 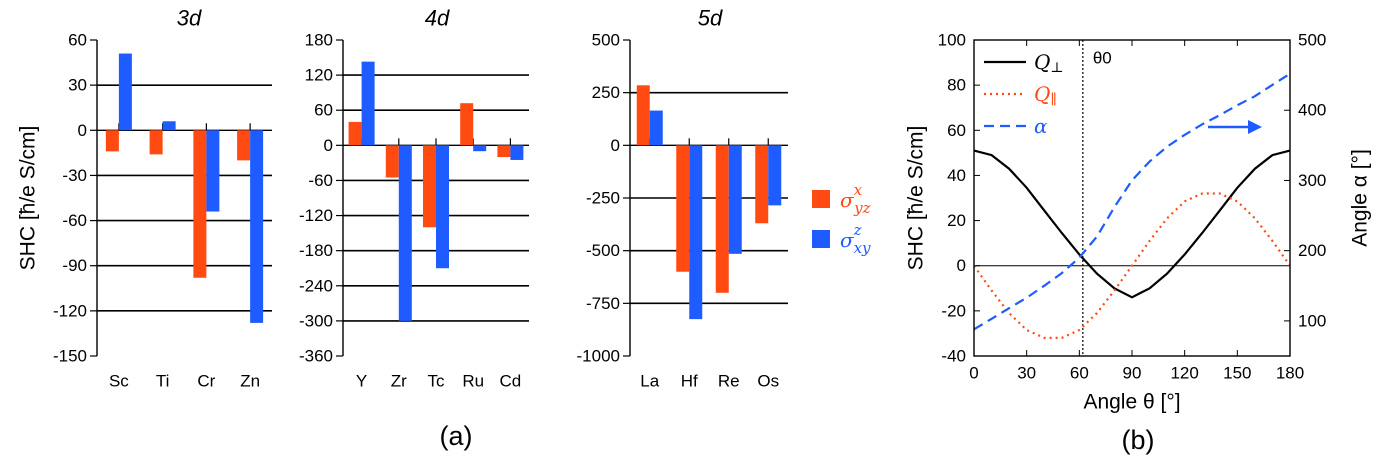 I want to click on line-legend-symbol: Q, so click(x=1042, y=94).